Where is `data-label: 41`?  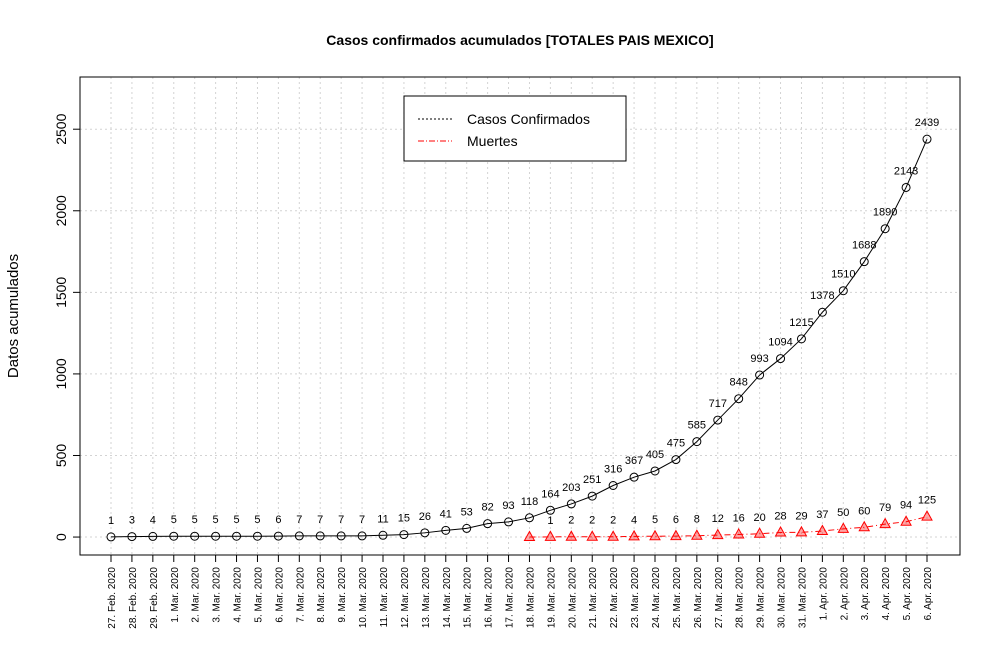
data-label: 41 is located at coordinates (446, 514).